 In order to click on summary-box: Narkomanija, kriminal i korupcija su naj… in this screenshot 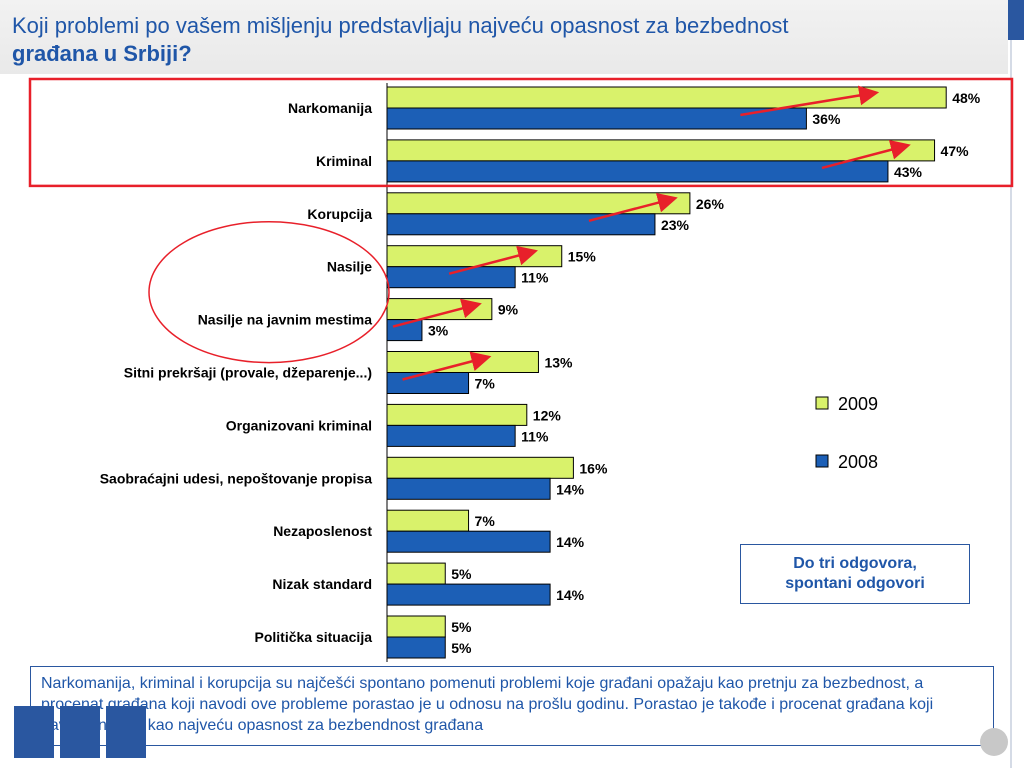, I will do `click(512, 706)`.